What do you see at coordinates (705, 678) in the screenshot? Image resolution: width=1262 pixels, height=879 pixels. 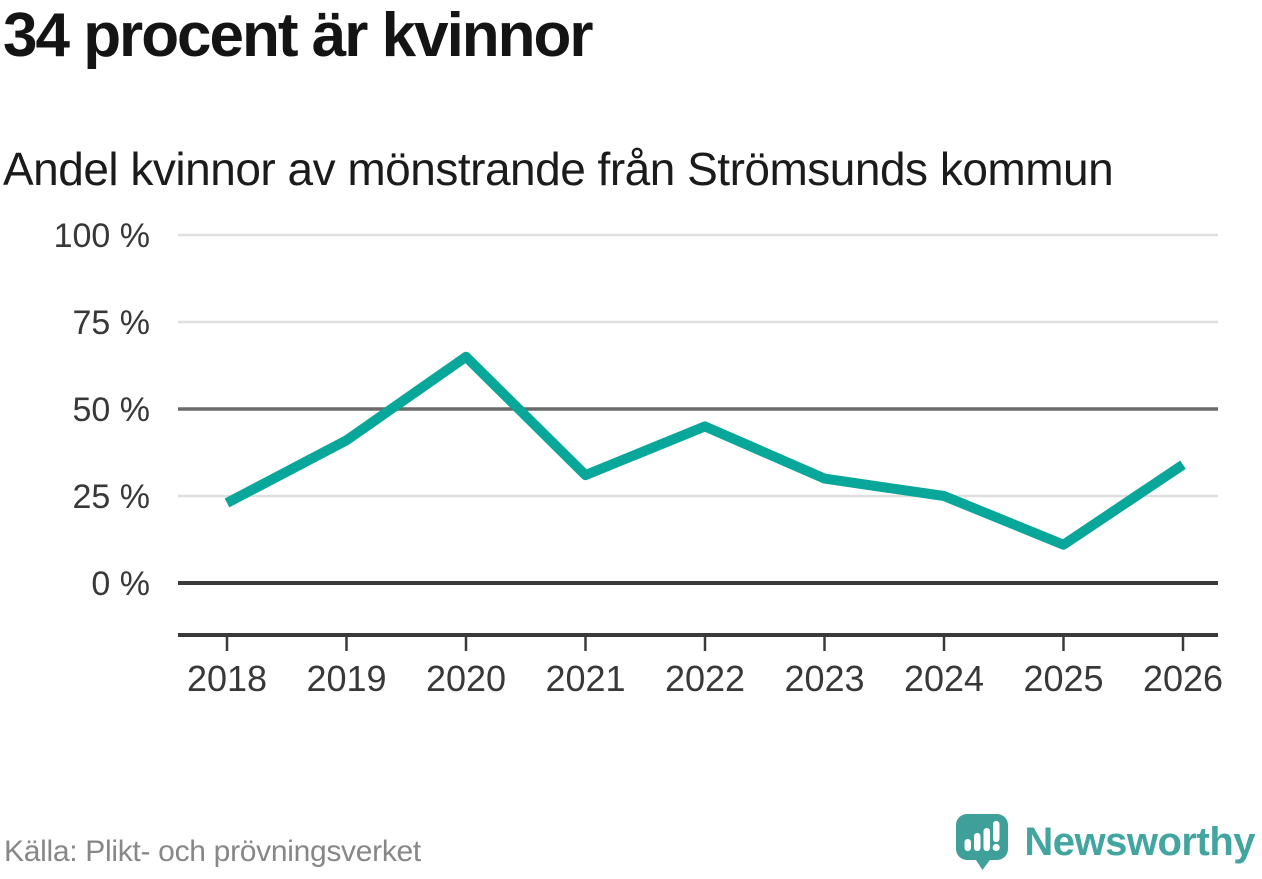 I see `x-tick-label: 2022` at bounding box center [705, 678].